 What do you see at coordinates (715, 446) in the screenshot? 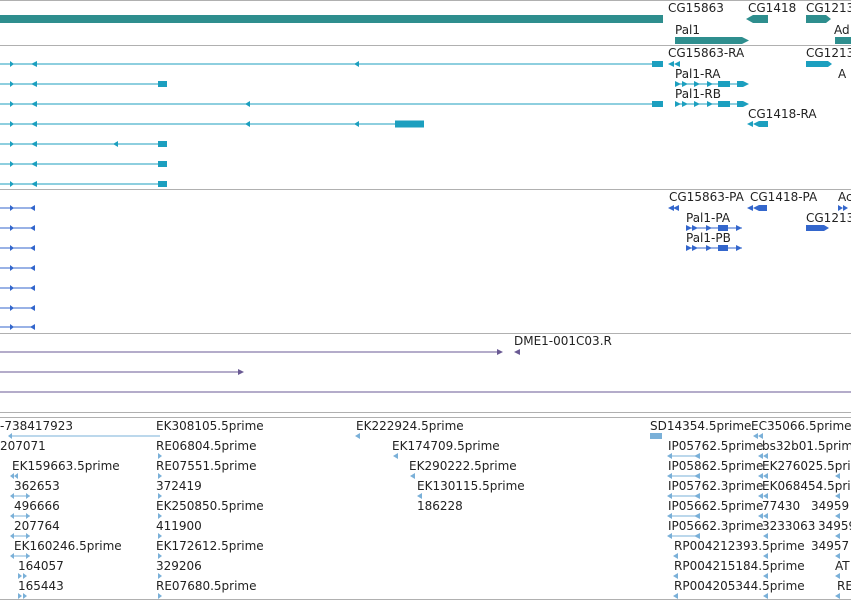
I see `est-label: IP05762.5prime` at bounding box center [715, 446].